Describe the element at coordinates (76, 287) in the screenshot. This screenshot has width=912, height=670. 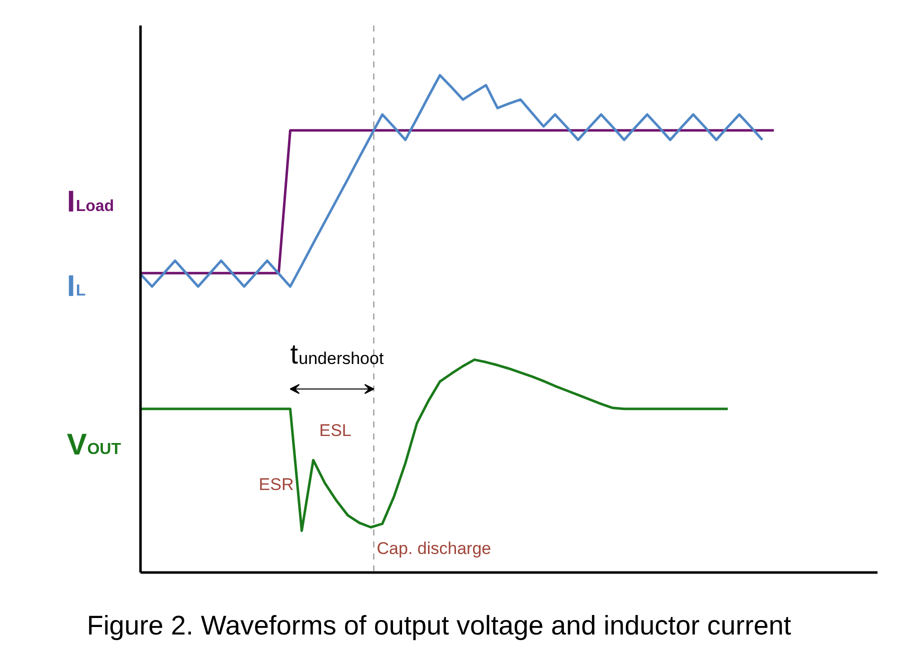
I see `series-label: IL` at that location.